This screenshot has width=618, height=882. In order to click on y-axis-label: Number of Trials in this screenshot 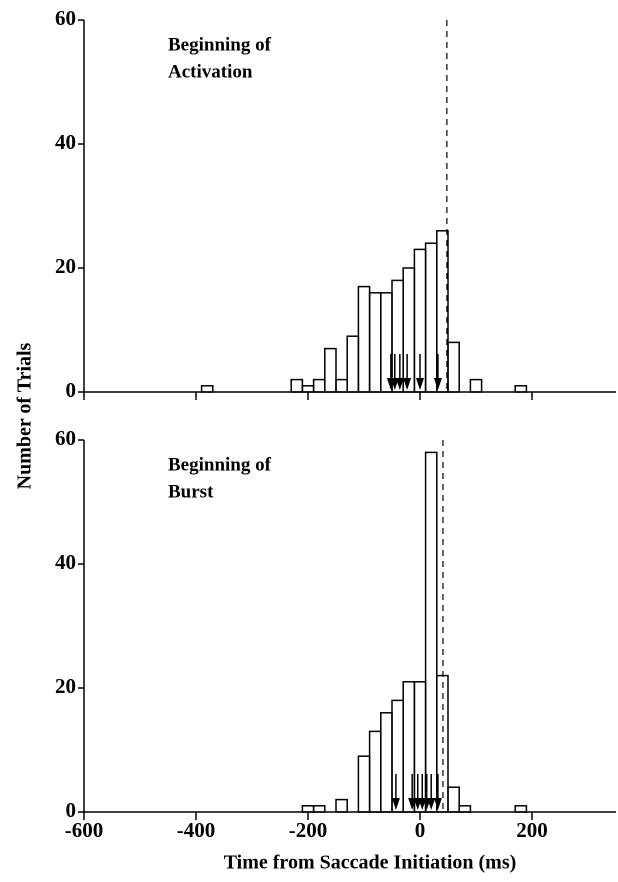, I will do `click(25, 415)`.